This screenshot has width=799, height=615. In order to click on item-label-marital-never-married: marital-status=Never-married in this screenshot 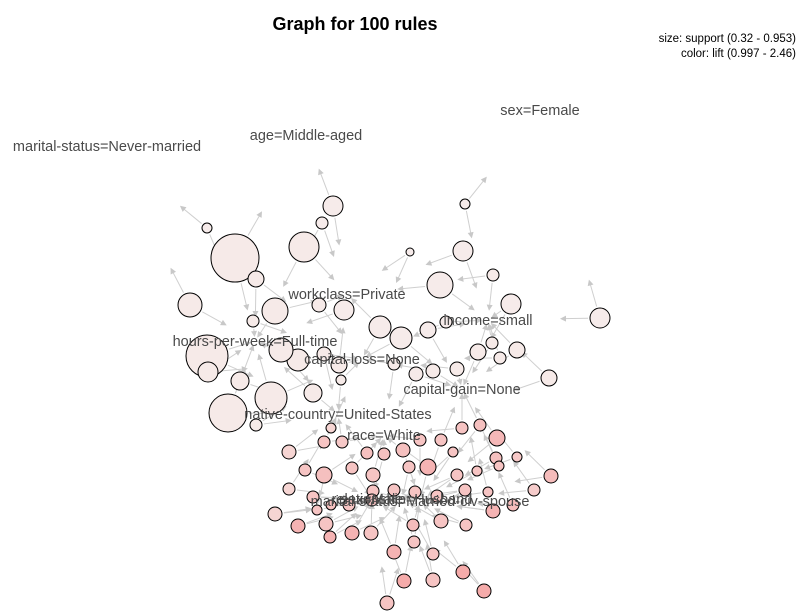, I will do `click(107, 147)`.